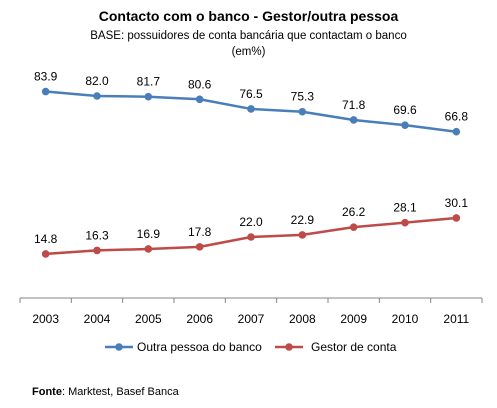  I want to click on data-label: 17.8, so click(200, 232).